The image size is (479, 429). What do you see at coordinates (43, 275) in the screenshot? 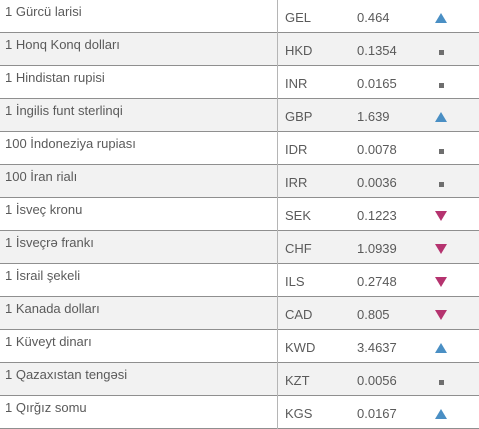
I see `currency-name: 1 İsrail şekeli` at bounding box center [43, 275].